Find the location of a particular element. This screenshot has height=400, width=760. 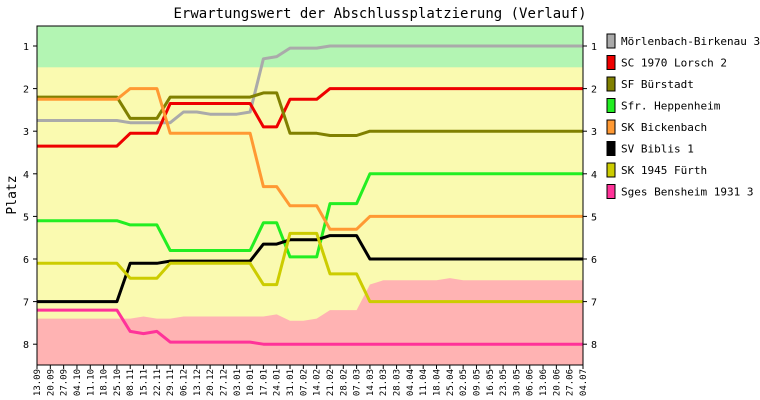

x-tick-label: 16.05 is located at coordinates (491, 382).